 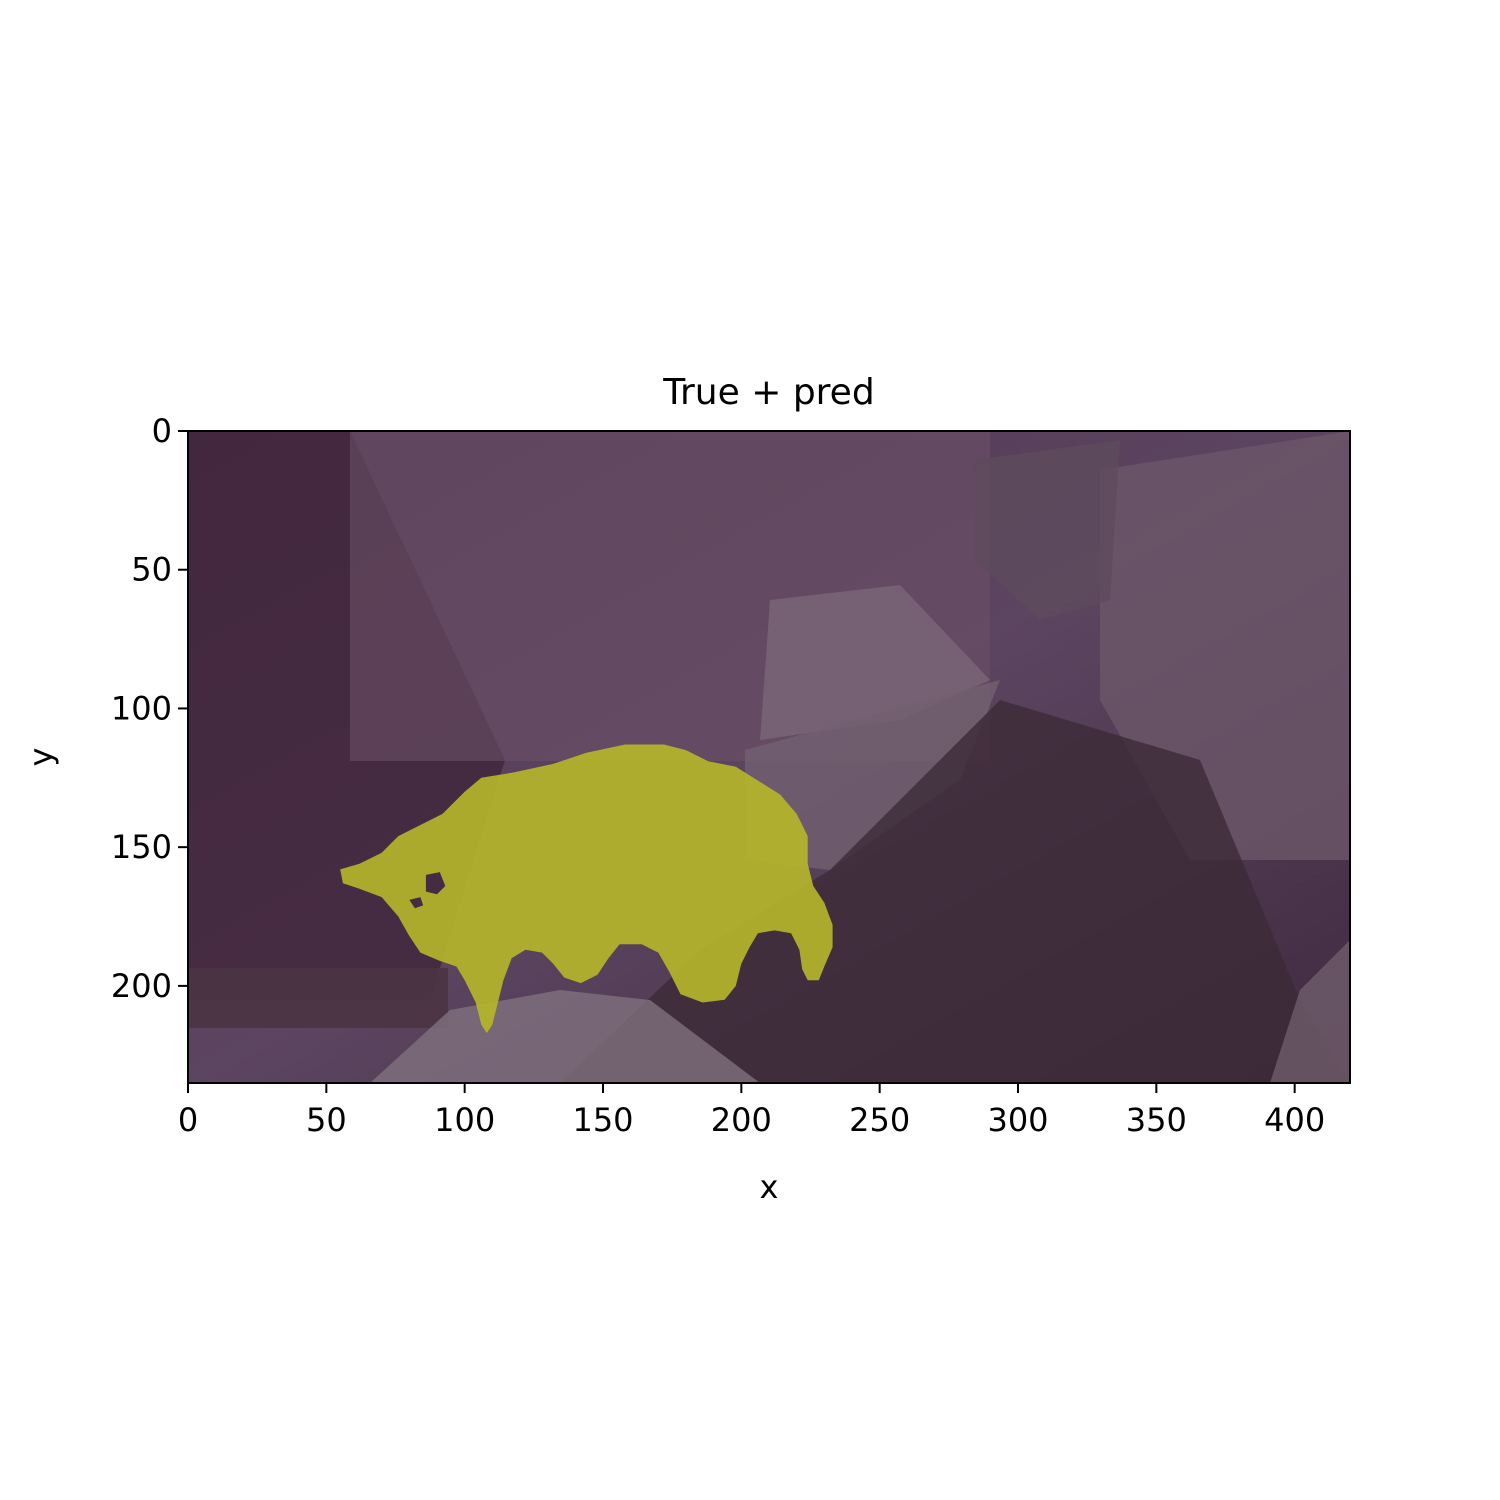 I want to click on x-tick-label: 0, so click(x=188, y=1120).